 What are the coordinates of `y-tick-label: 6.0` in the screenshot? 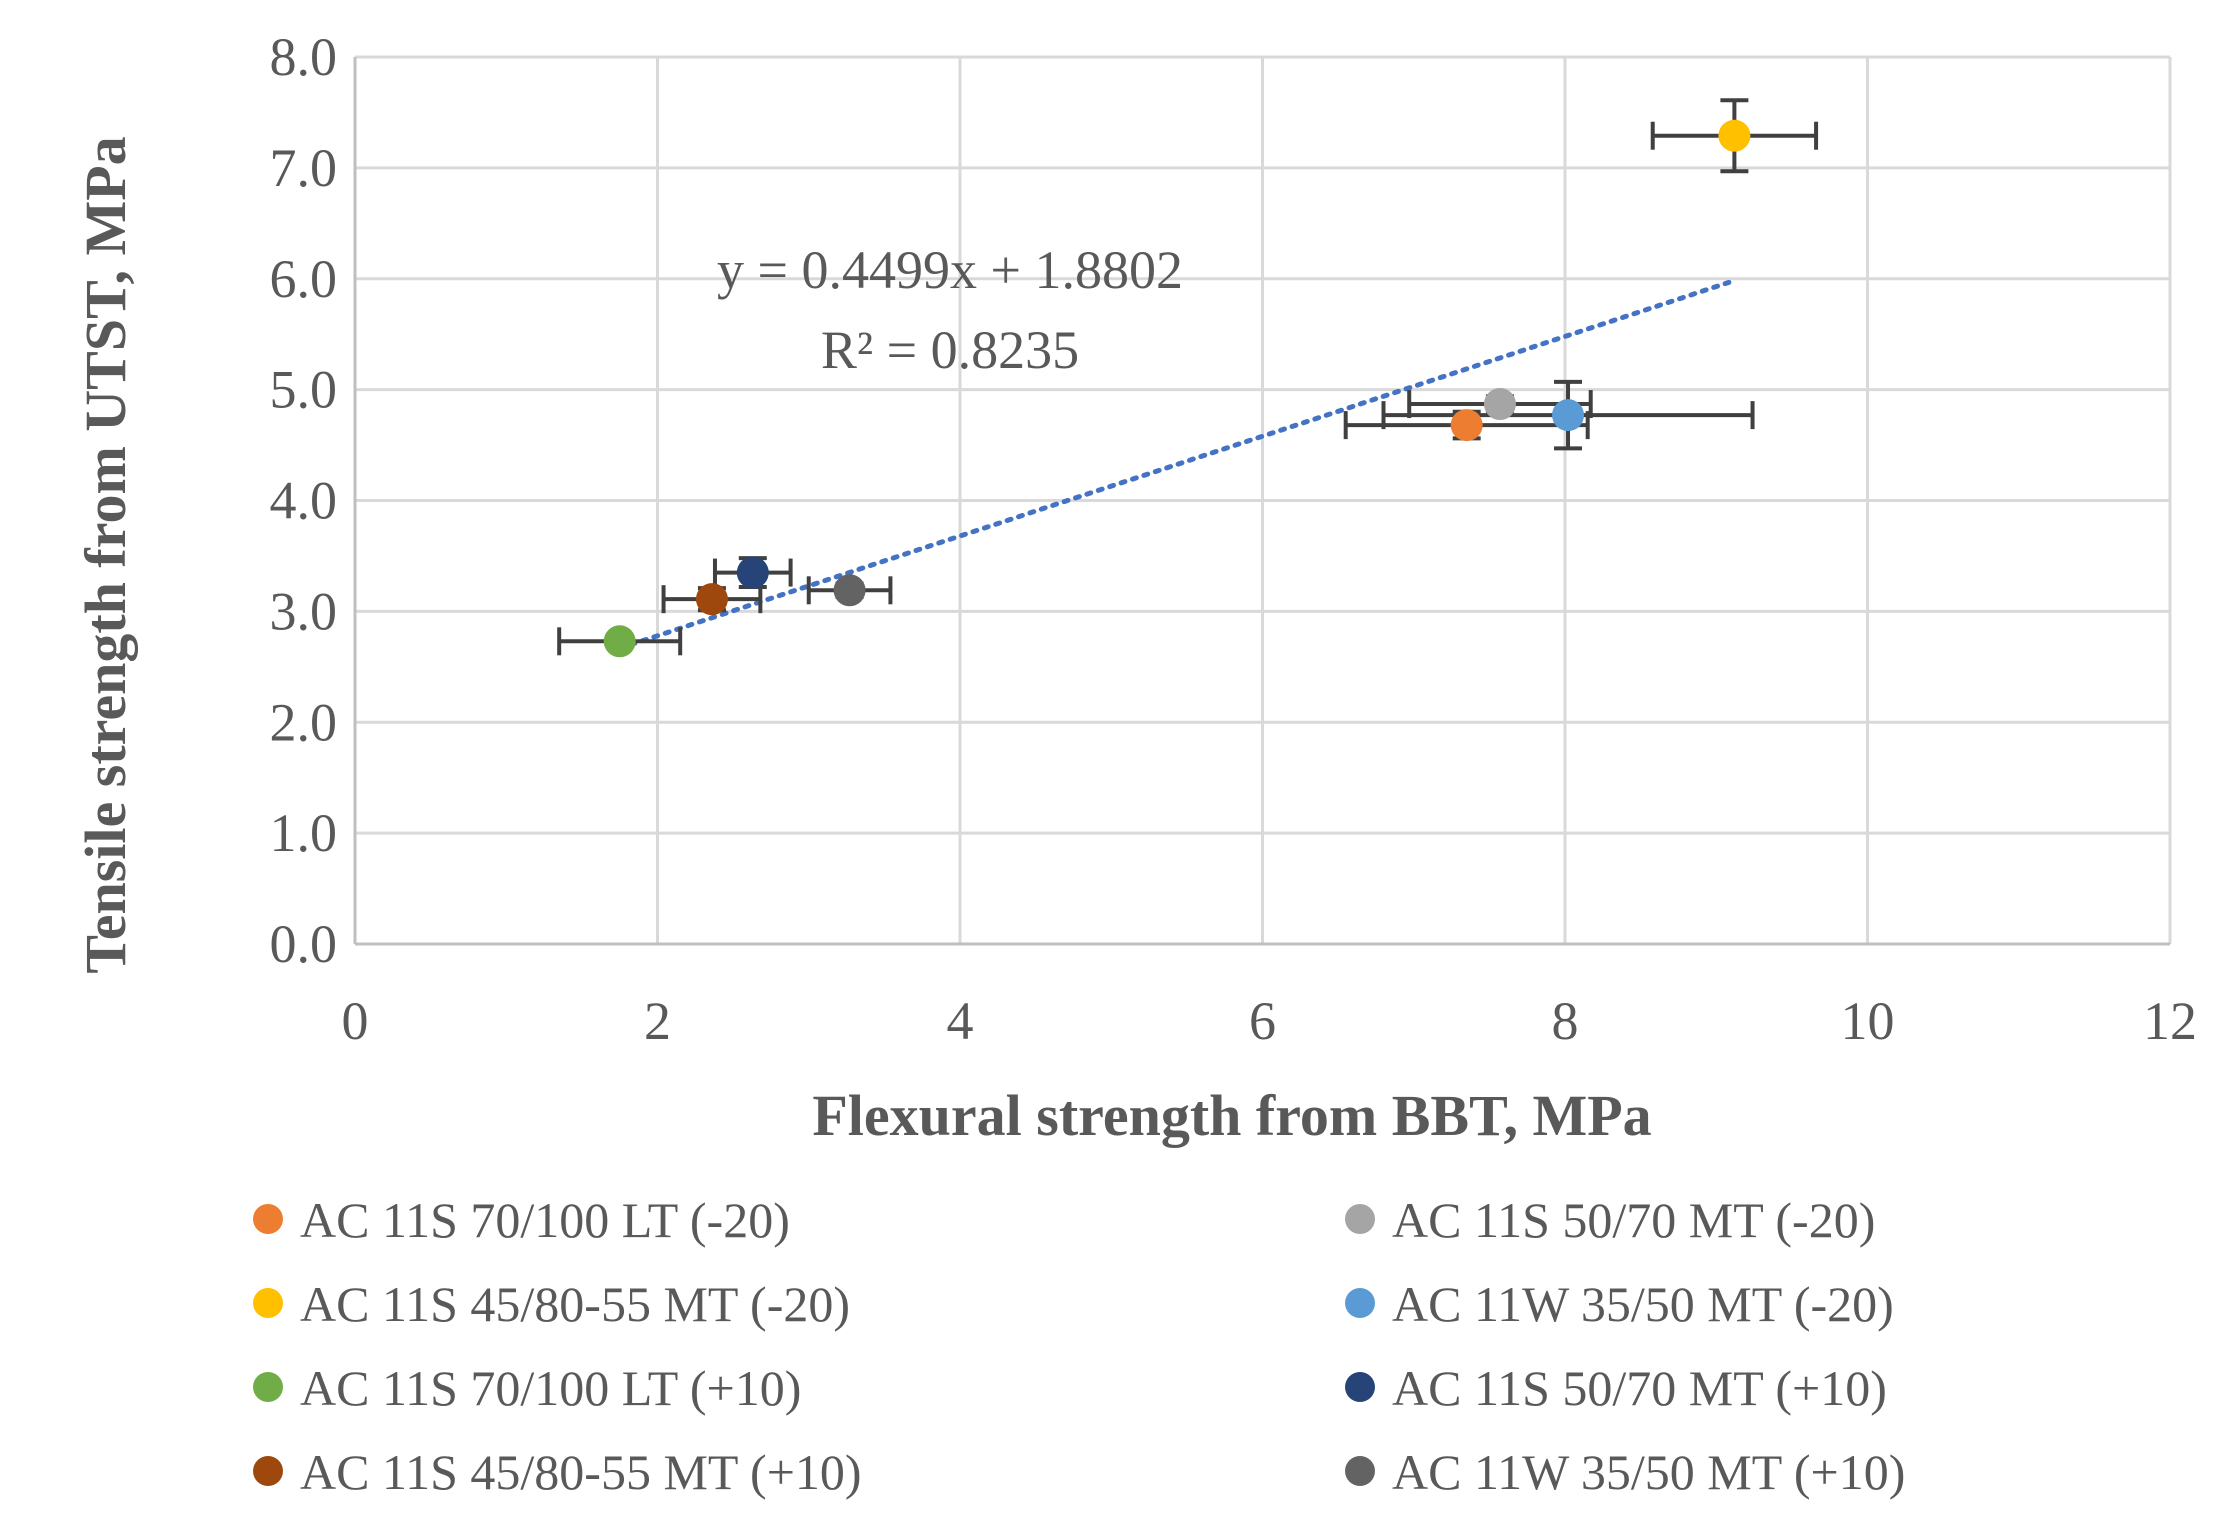 It's located at (304, 279).